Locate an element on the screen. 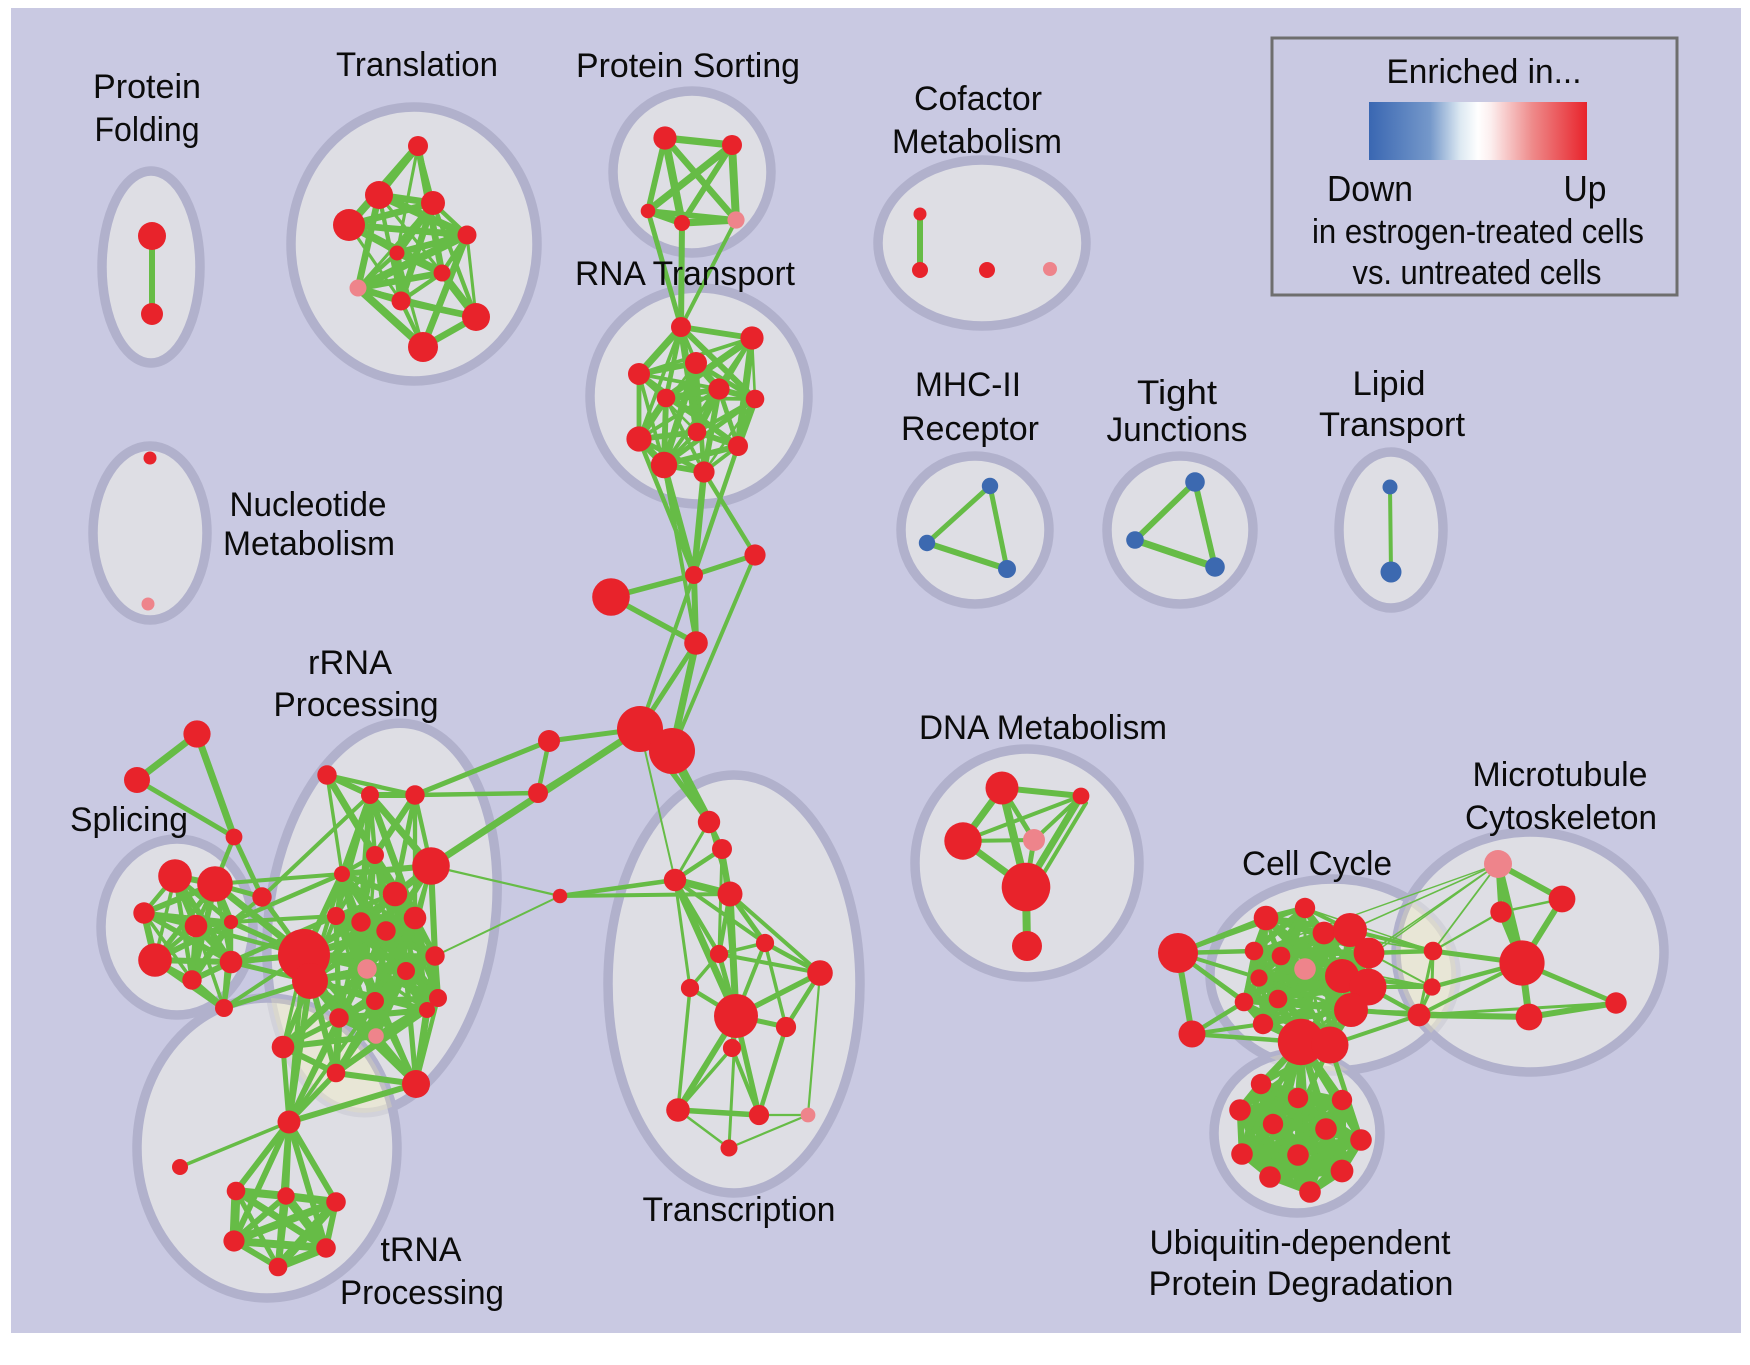  svg-text: Cofactor is located at coordinates (978, 99).